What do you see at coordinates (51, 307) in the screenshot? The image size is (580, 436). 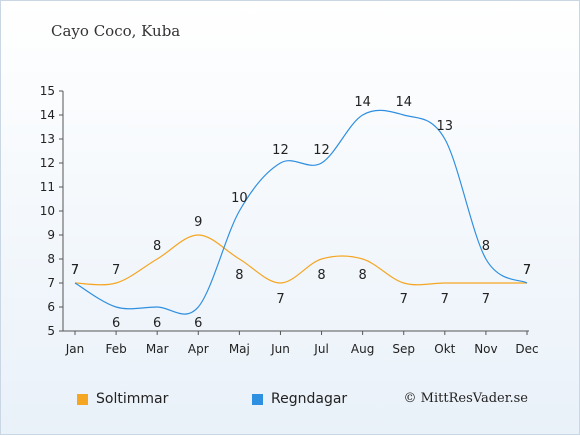 I see `y-tick-label: 6` at bounding box center [51, 307].